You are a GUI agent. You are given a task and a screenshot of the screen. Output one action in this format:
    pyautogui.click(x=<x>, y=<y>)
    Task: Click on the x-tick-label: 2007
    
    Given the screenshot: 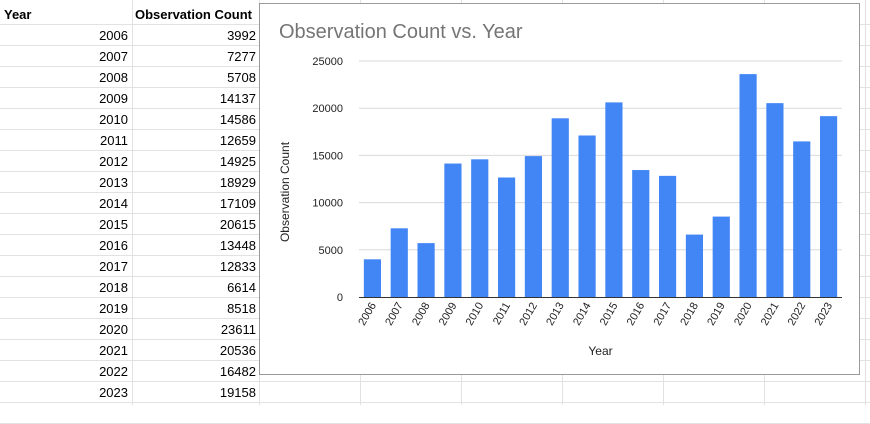 What is the action you would take?
    pyautogui.click(x=394, y=314)
    